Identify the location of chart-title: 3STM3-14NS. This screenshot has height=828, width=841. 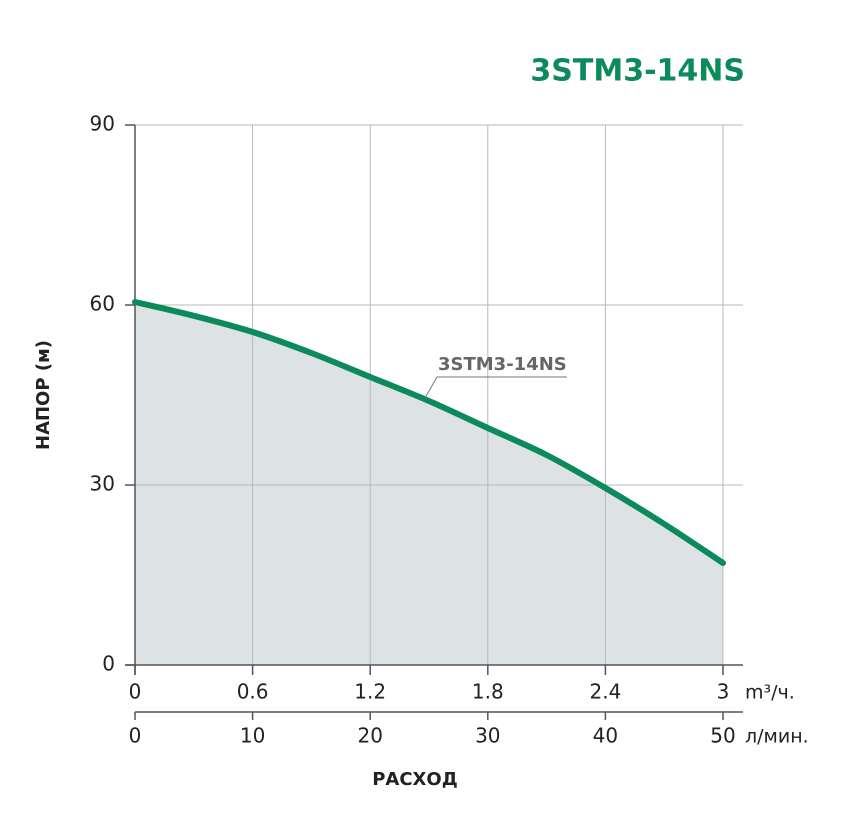
(637, 71).